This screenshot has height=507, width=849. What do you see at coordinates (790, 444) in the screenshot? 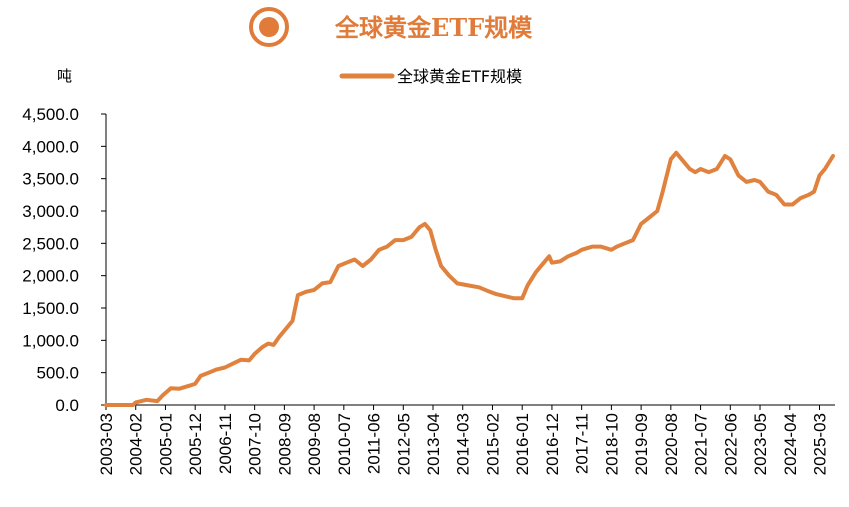
I see `x-tick-label: 2024-04` at bounding box center [790, 444].